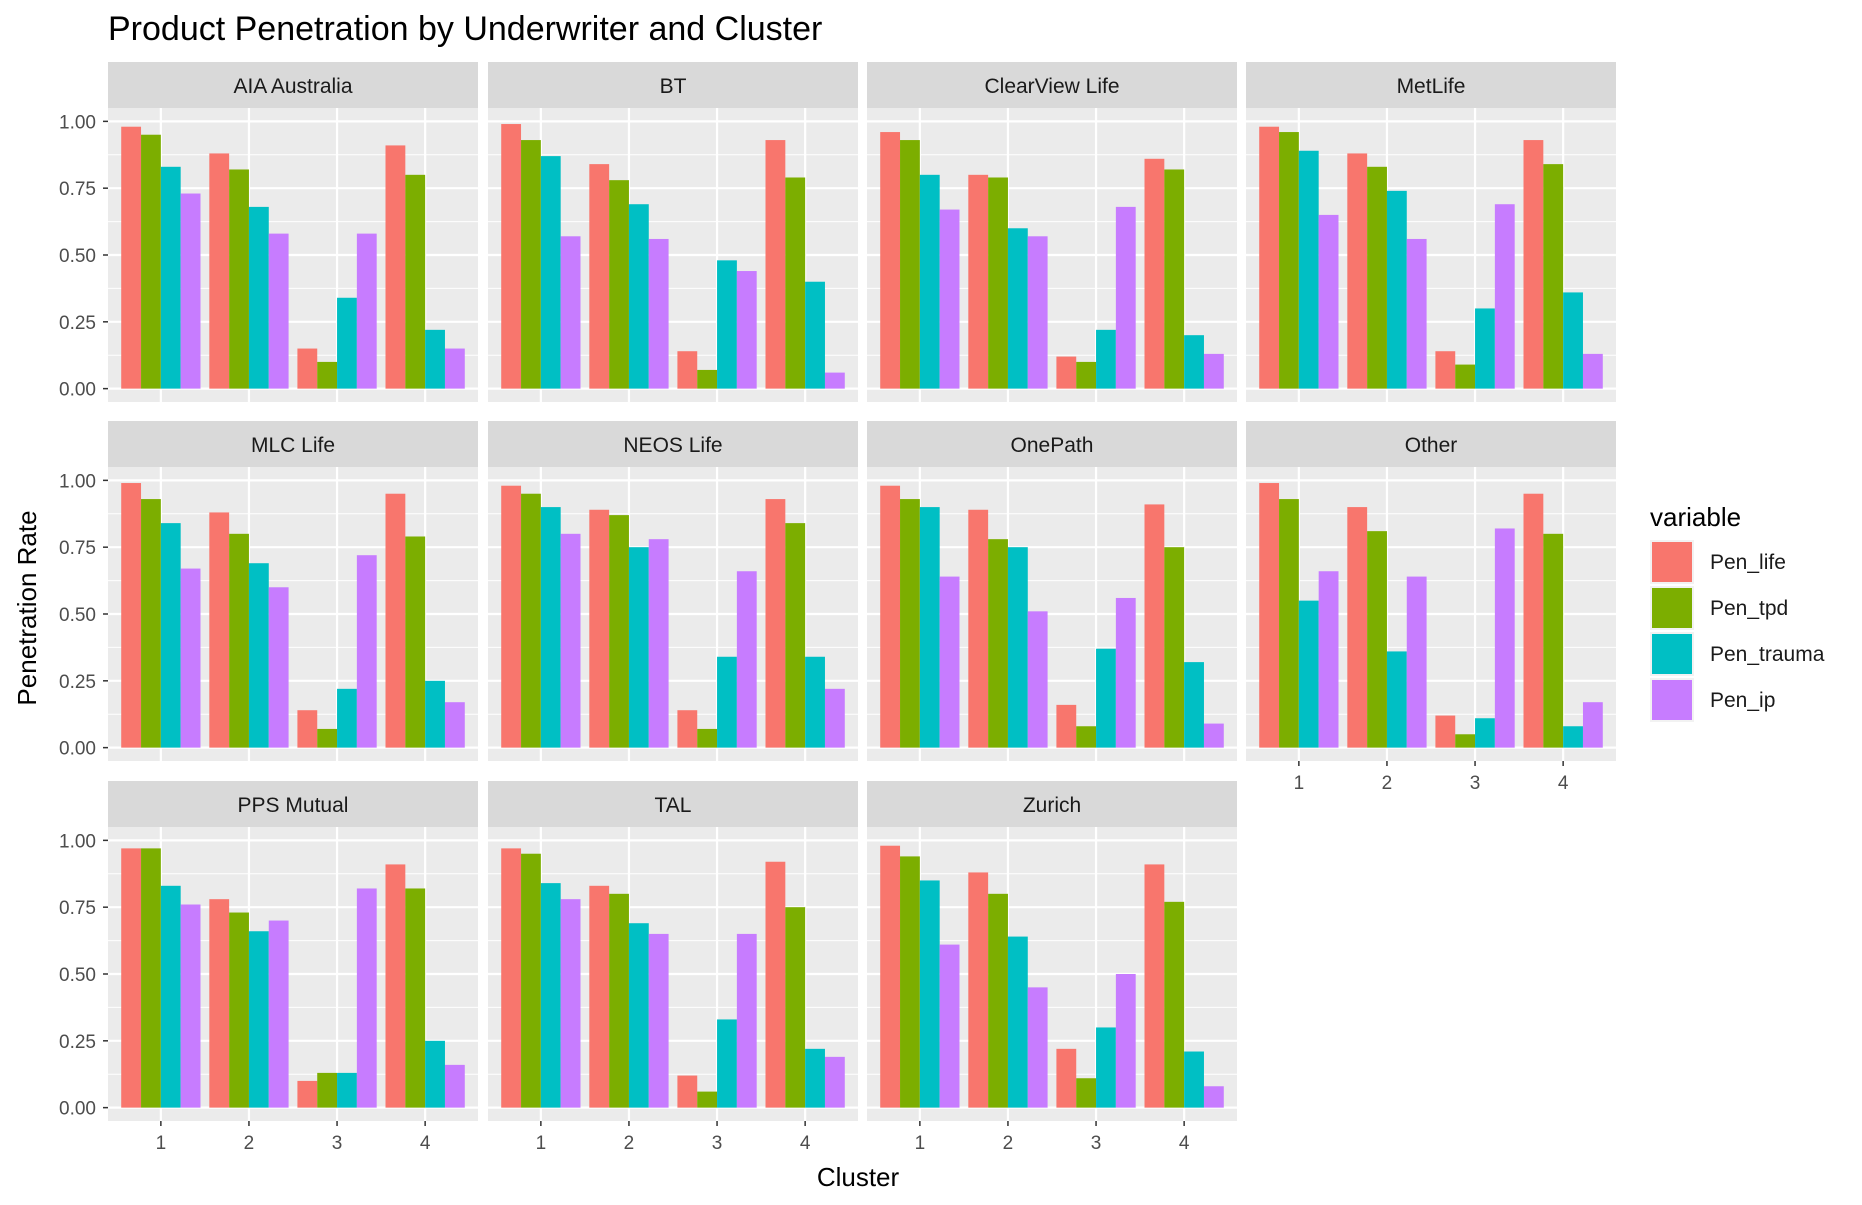 The height and width of the screenshot is (1205, 1862). What do you see at coordinates (1052, 232) in the screenshot?
I see `panel-clearview-life: ClearView Life` at bounding box center [1052, 232].